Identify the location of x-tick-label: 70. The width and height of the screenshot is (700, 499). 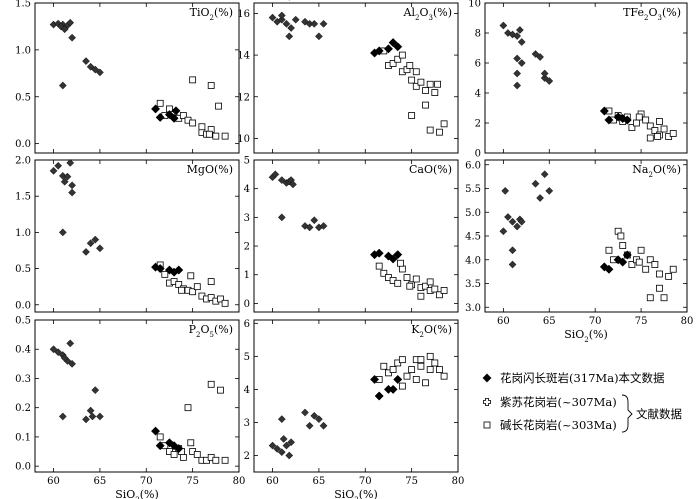
(146, 481).